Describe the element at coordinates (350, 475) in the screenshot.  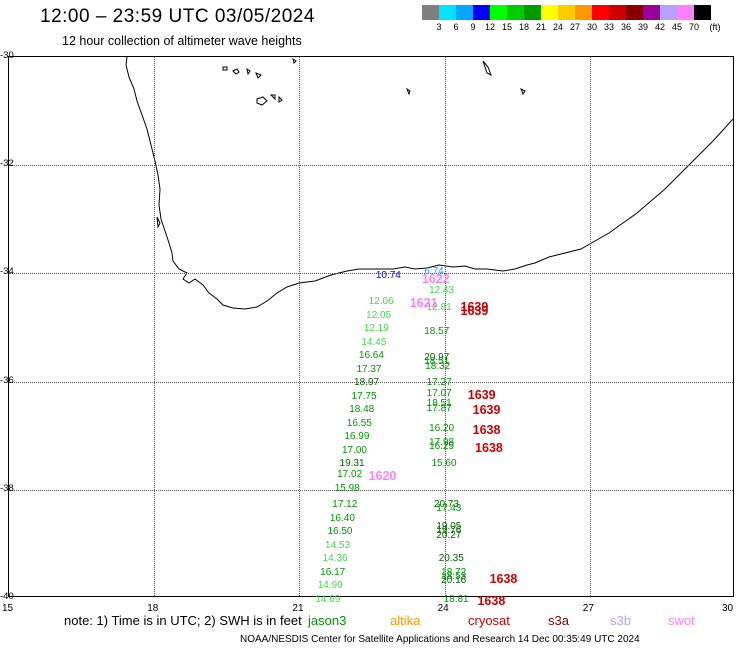
I see `wave-height-label: 17.02` at that location.